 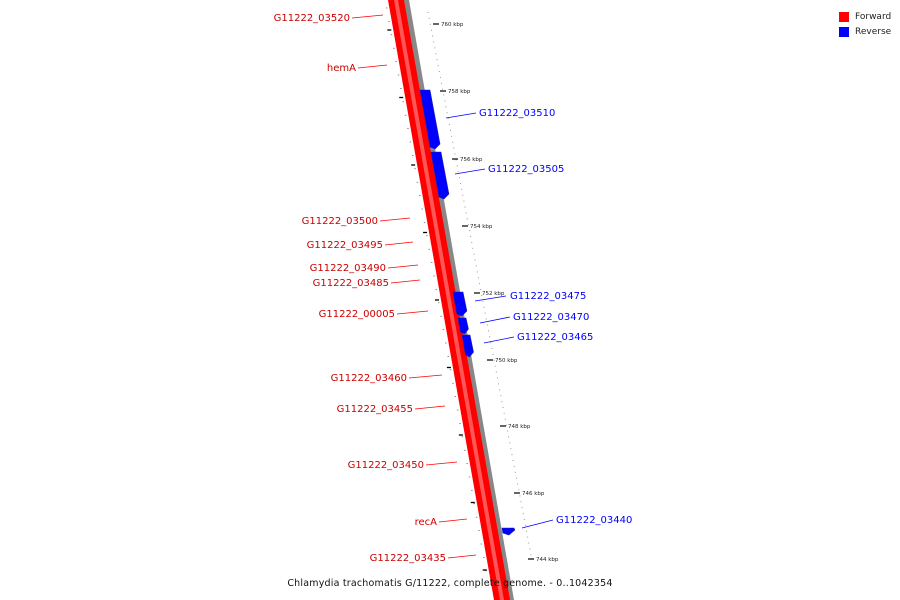 I want to click on tick-label: 744 kbp, so click(x=547, y=560).